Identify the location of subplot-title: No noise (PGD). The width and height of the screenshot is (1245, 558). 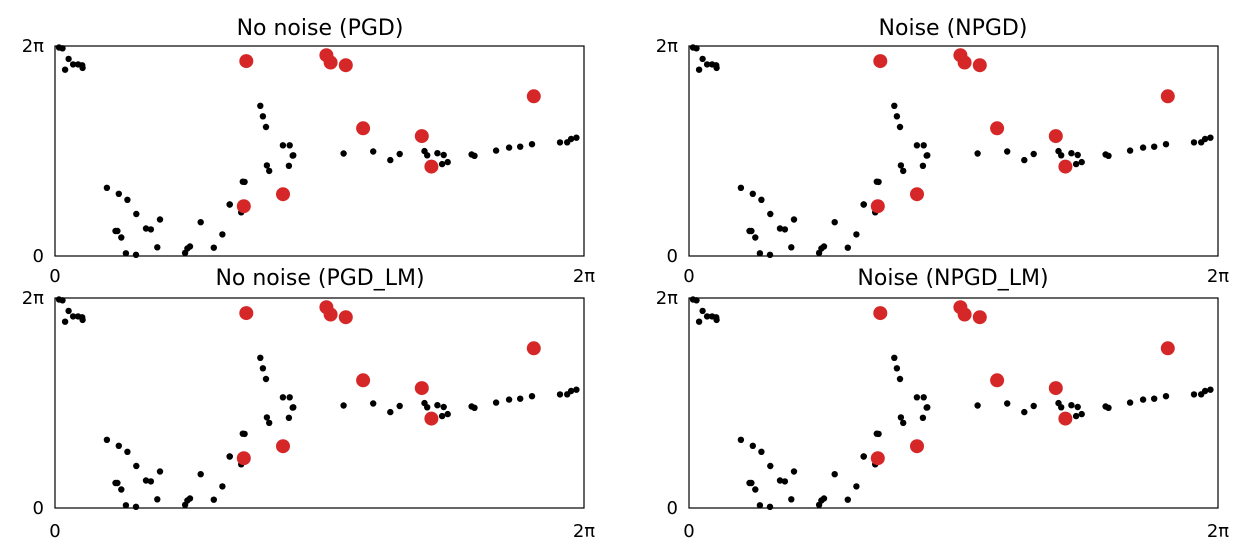
(320, 28).